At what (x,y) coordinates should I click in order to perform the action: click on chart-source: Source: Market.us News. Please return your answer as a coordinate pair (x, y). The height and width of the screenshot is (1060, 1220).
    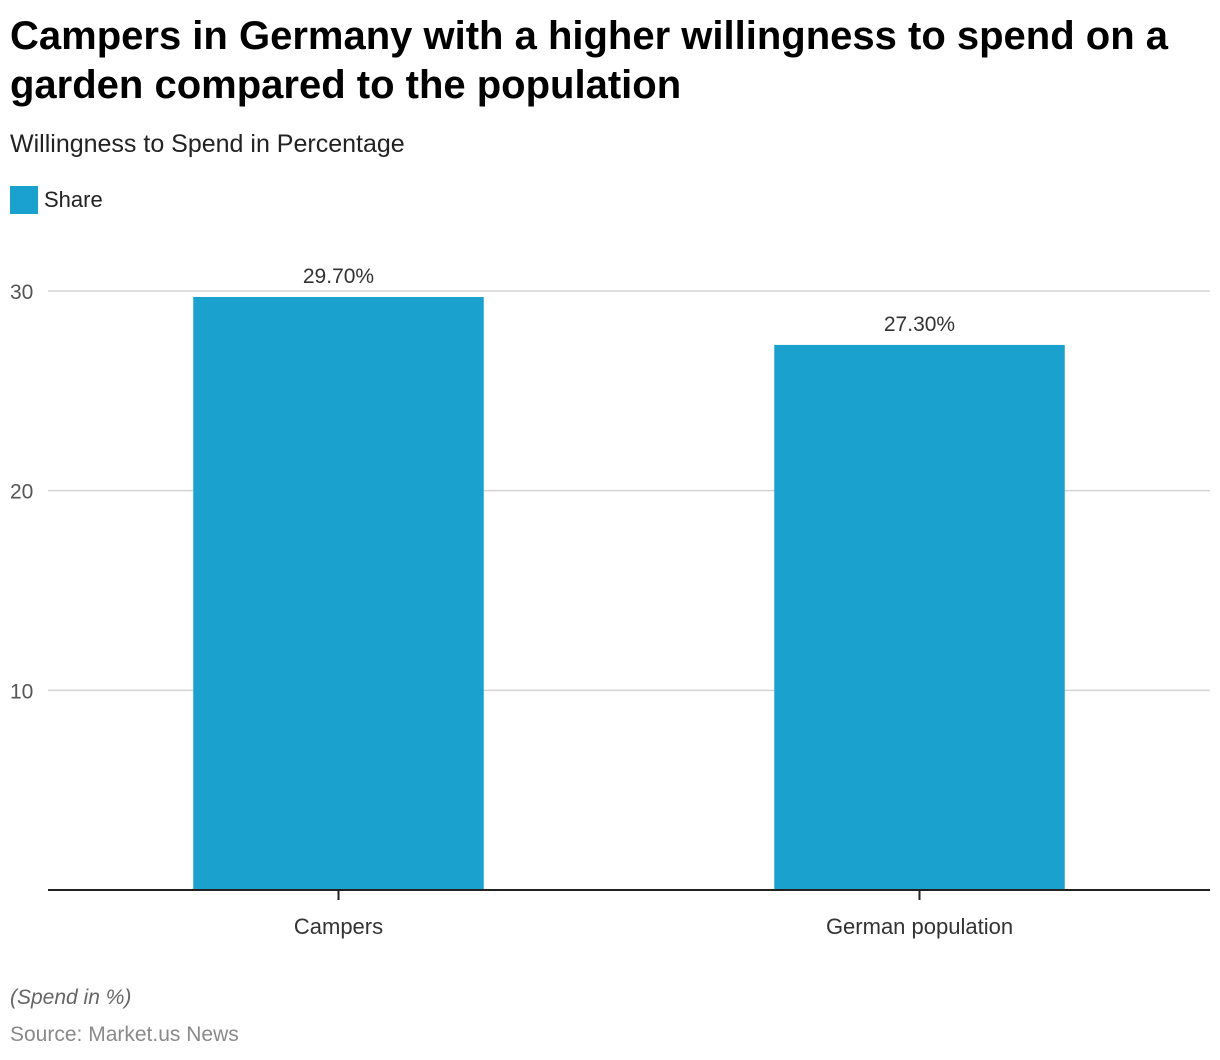
    Looking at the image, I should click on (124, 1034).